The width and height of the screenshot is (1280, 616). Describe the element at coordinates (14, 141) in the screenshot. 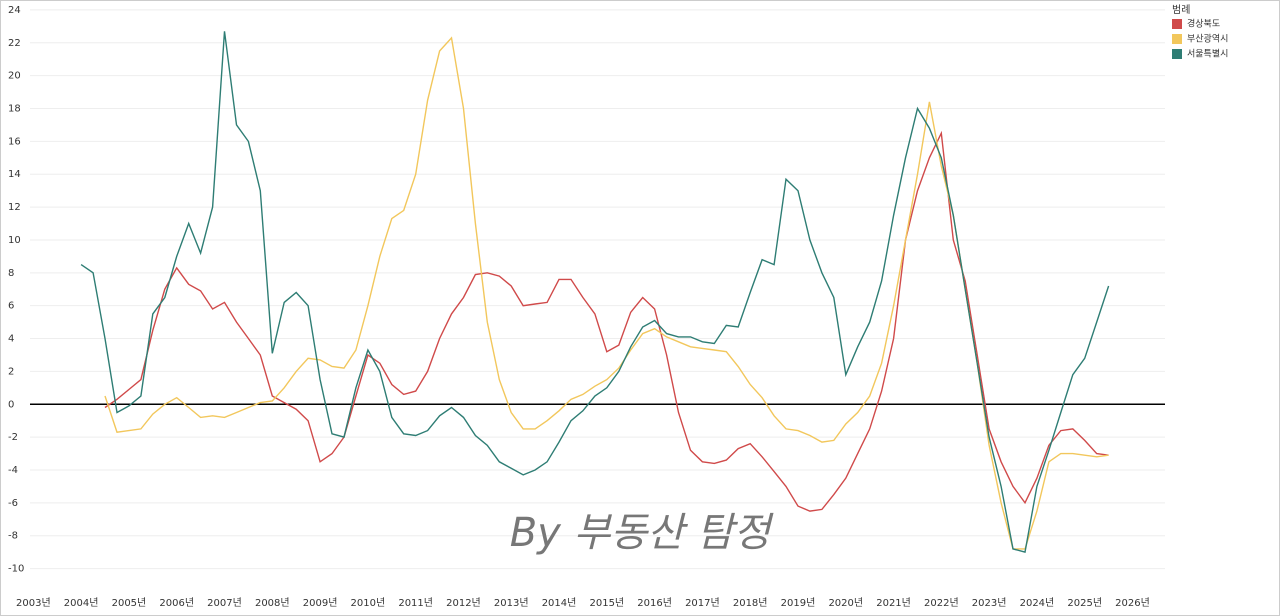

I see `y-tick-label: 16` at that location.